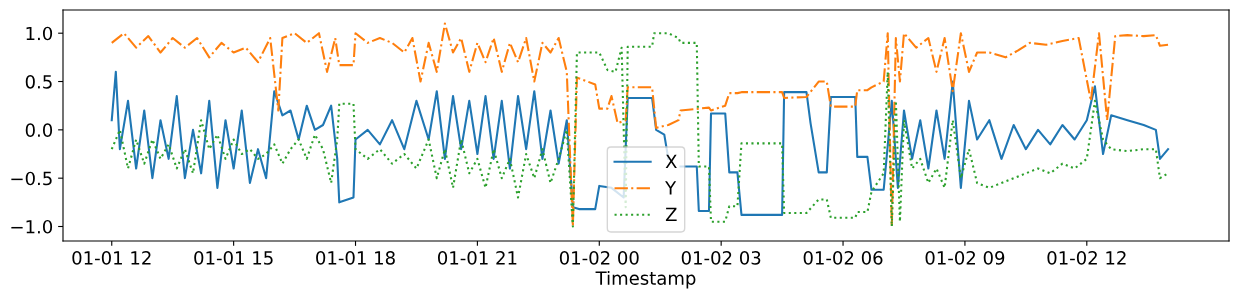  I want to click on x-tick-label: 01-01 21, so click(477, 258).